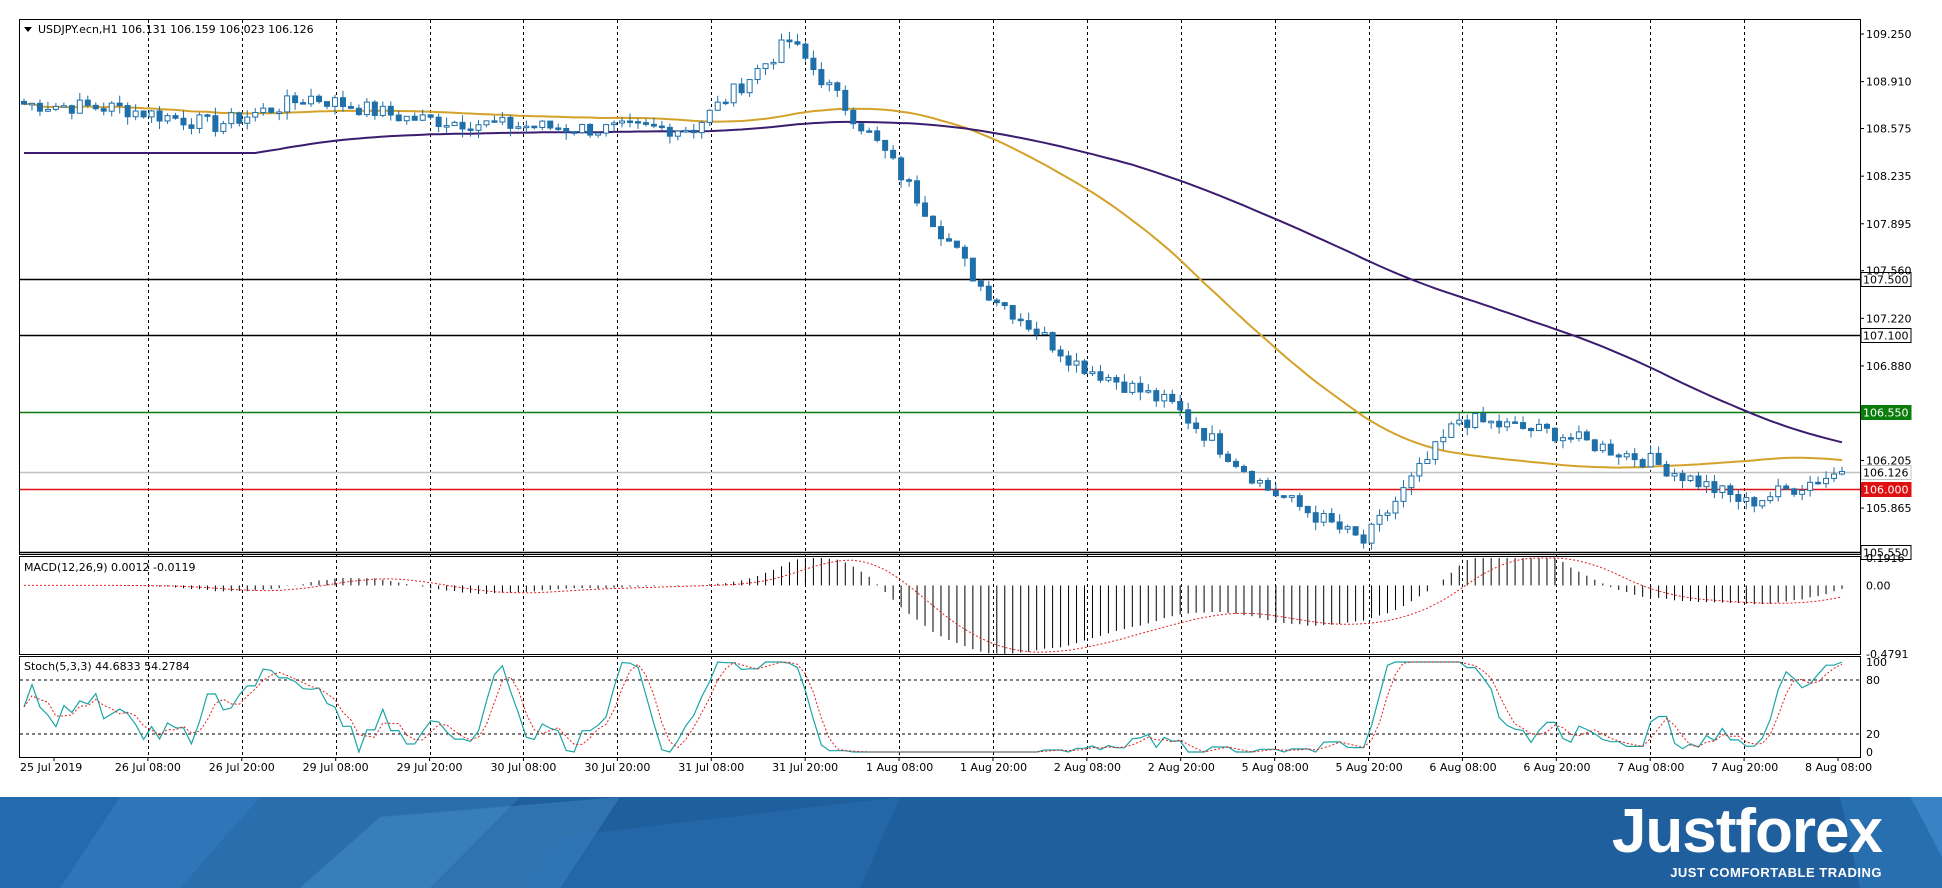  I want to click on macd-pane, so click(933, 605).